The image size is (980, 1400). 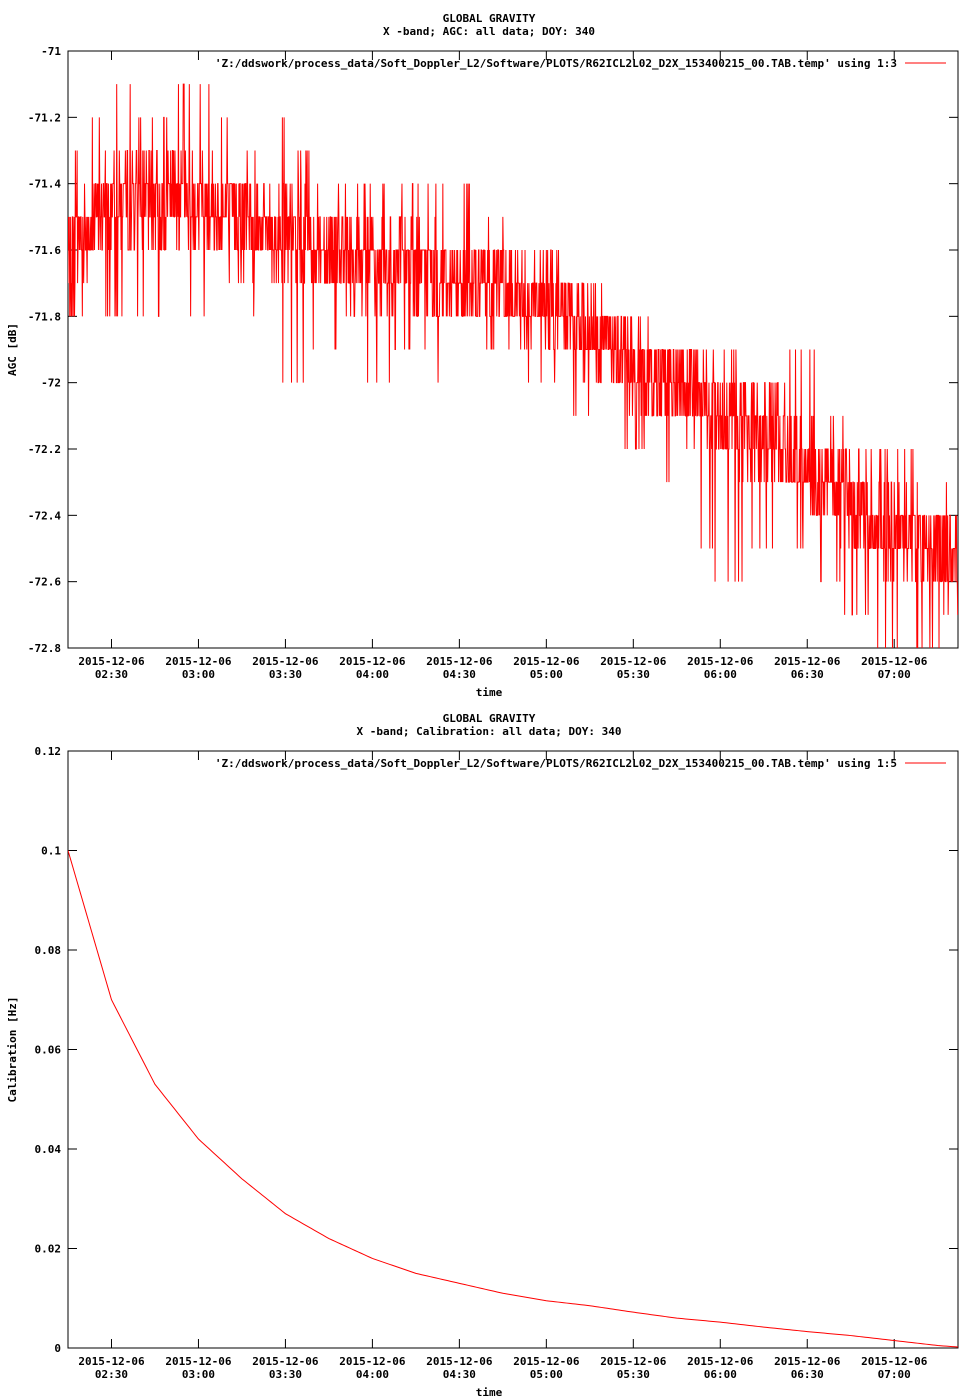 What do you see at coordinates (44, 582) in the screenshot?
I see `y-tick-label: -72.6` at bounding box center [44, 582].